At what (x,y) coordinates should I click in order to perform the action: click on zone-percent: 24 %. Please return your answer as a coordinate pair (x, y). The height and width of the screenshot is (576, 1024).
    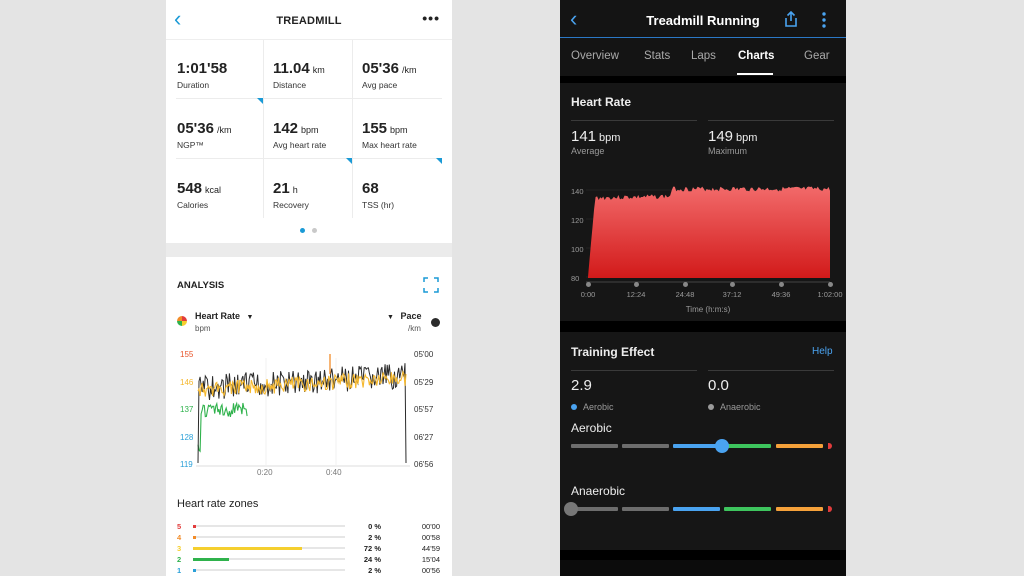
    Looking at the image, I should click on (372, 559).